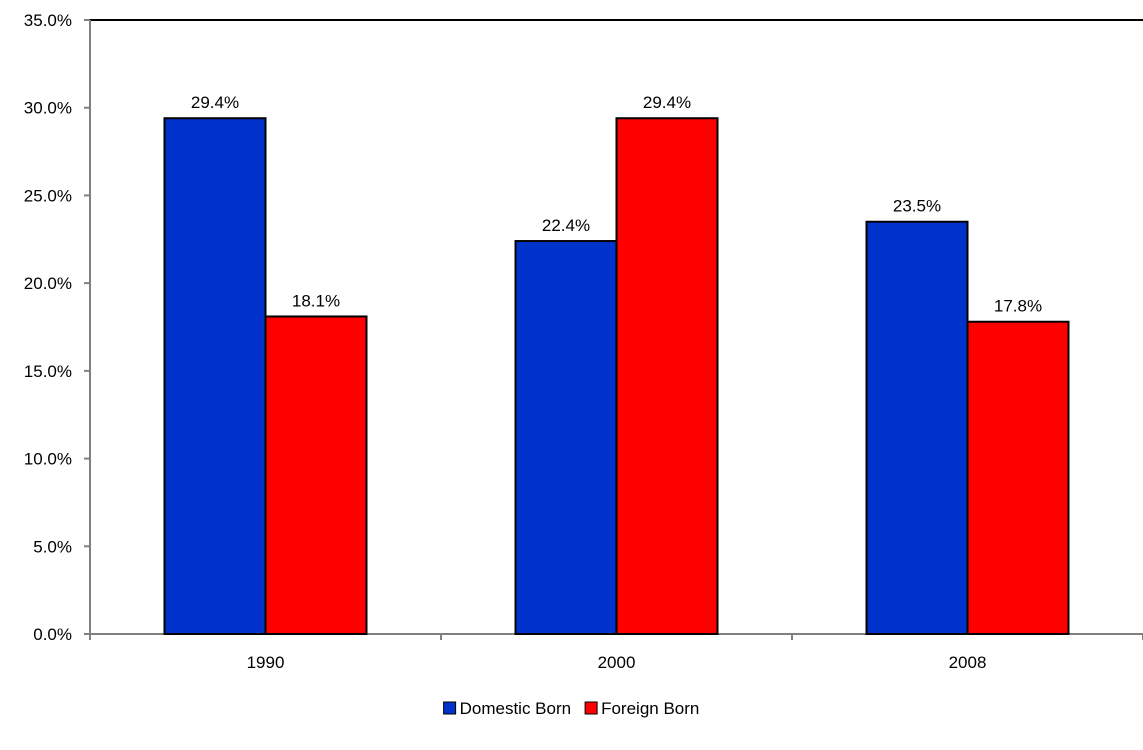 The height and width of the screenshot is (750, 1143). I want to click on bar-foreign-born-1990, so click(316, 475).